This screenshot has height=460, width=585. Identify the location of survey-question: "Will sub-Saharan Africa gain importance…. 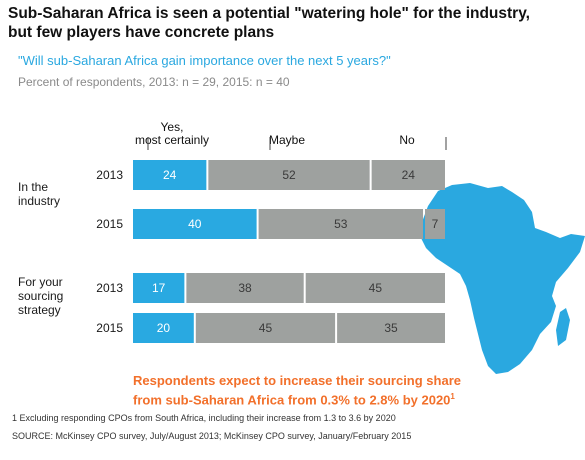
(204, 60).